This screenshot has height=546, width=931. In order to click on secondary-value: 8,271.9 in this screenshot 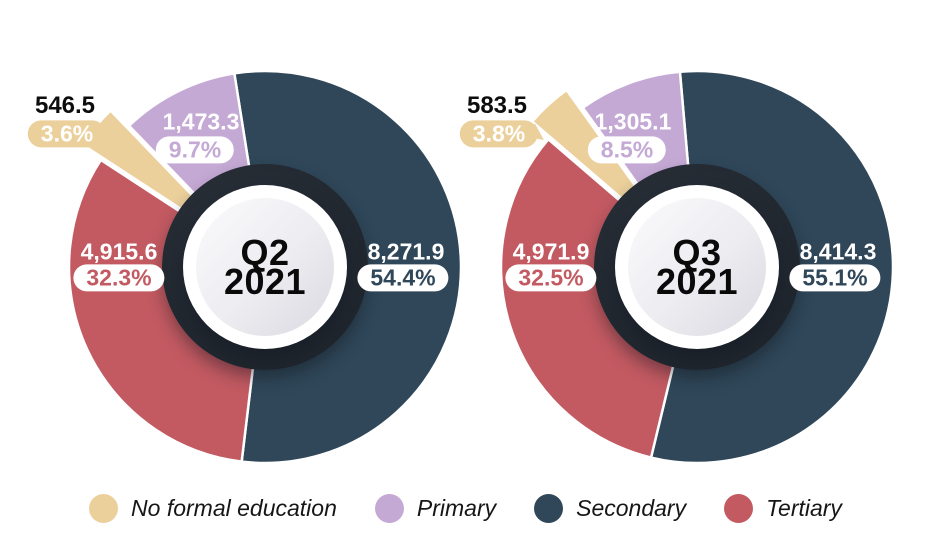, I will do `click(406, 251)`.